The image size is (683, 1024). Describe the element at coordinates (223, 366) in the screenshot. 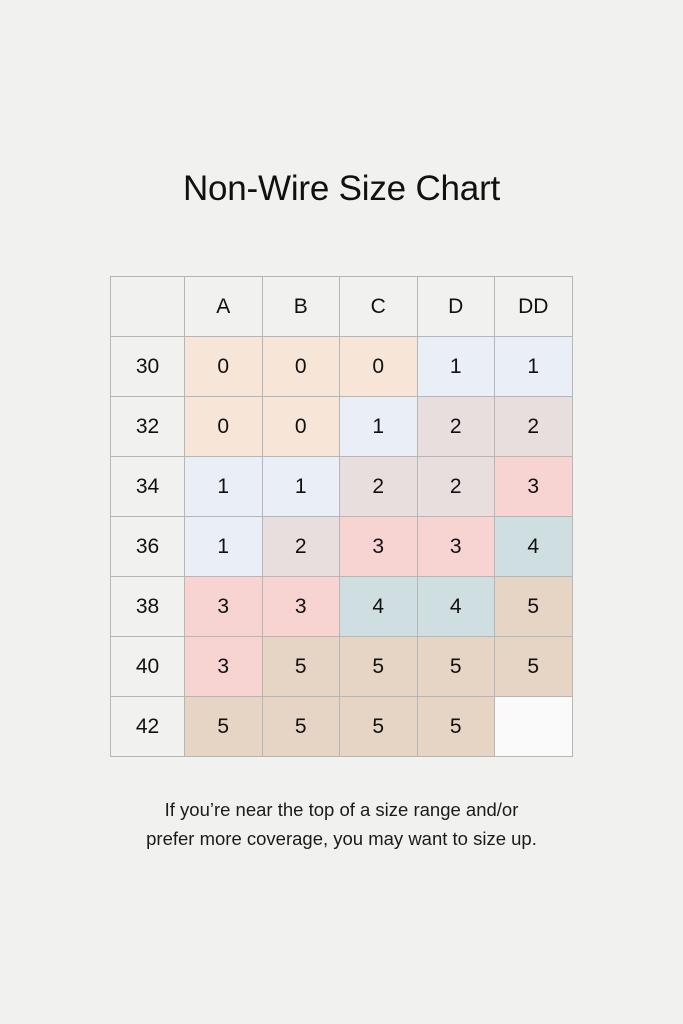

I see `size-cell-30-a: 0` at that location.